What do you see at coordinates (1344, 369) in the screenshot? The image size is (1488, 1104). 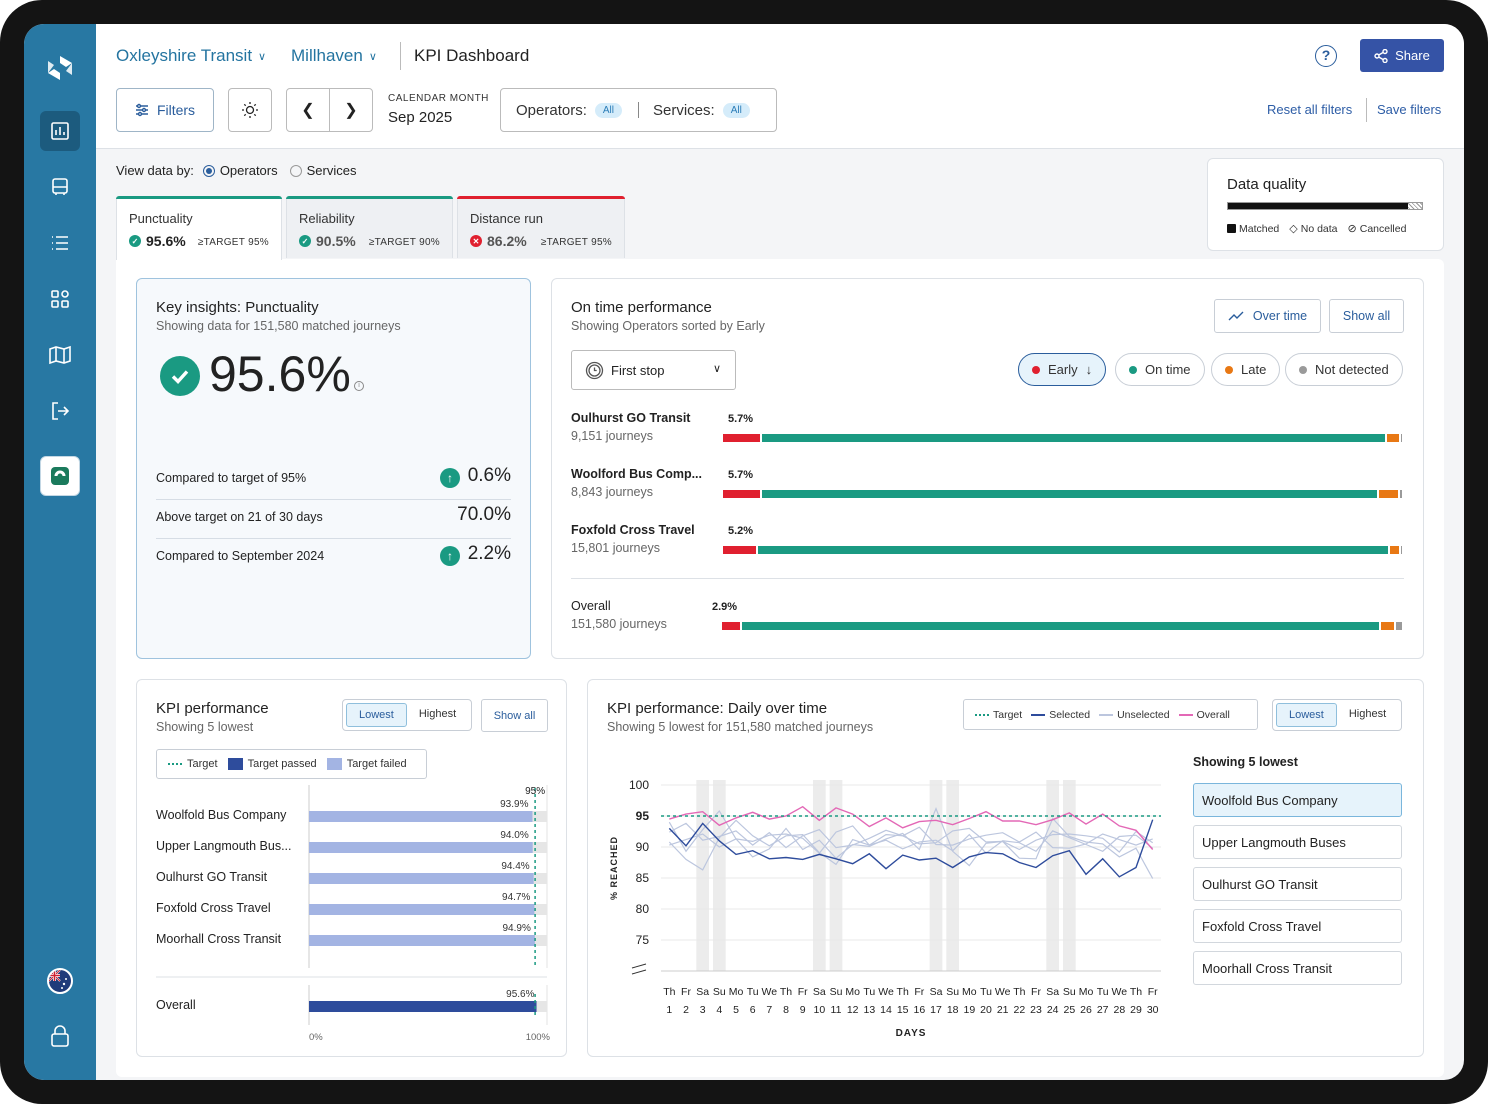 I see `legend-chip-not-detected: Not detected` at bounding box center [1344, 369].